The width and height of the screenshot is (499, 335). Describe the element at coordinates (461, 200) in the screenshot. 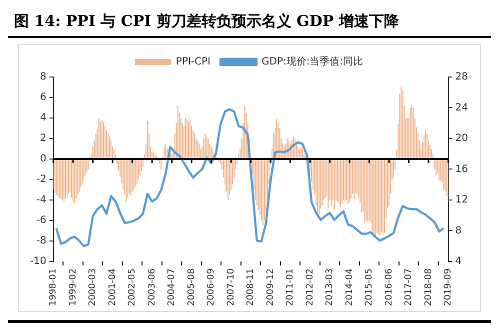

I see `y2-tick-label: 12` at that location.